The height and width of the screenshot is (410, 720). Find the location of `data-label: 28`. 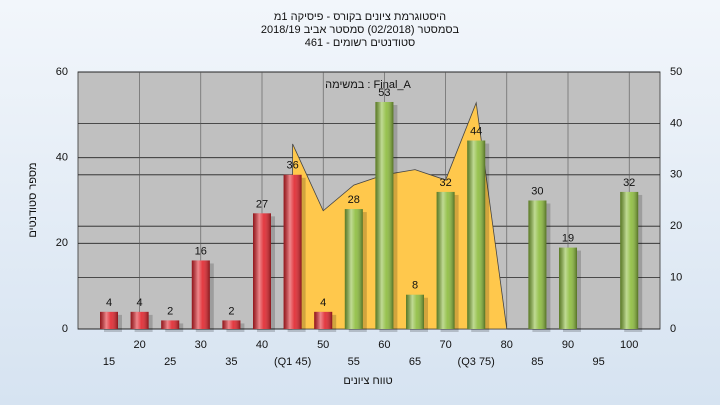

data-label: 28 is located at coordinates (354, 200).